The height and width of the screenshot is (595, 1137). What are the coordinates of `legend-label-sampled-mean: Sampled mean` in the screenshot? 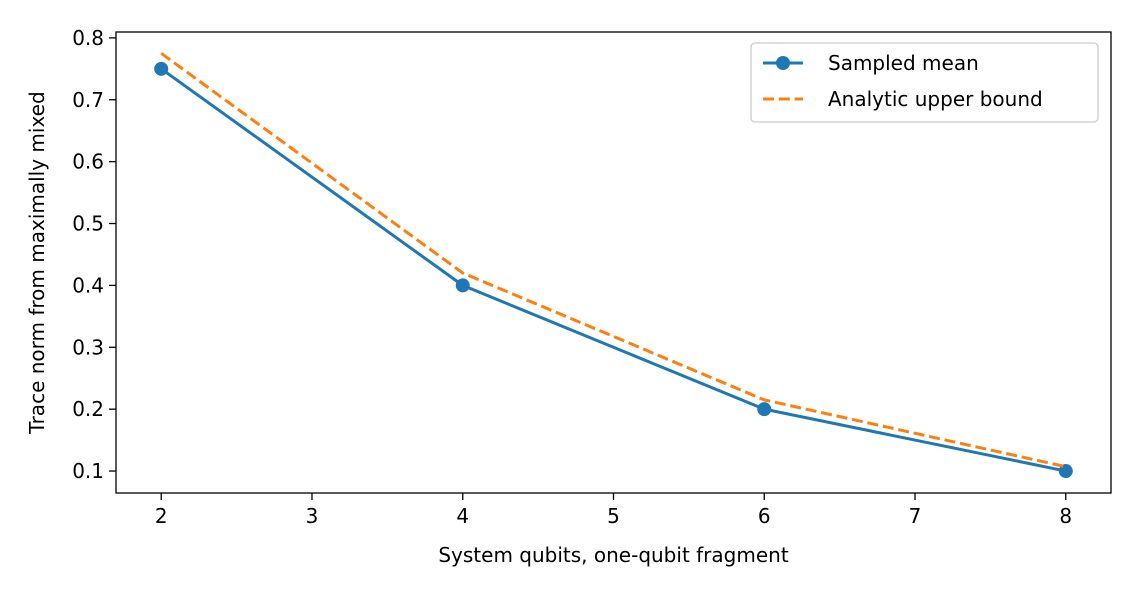 It's located at (903, 63).